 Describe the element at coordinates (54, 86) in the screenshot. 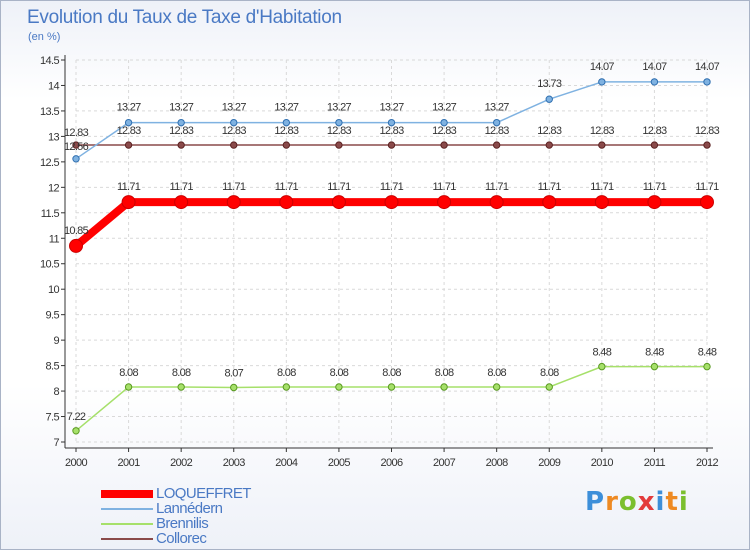

I see `y-tick-label: 14` at that location.